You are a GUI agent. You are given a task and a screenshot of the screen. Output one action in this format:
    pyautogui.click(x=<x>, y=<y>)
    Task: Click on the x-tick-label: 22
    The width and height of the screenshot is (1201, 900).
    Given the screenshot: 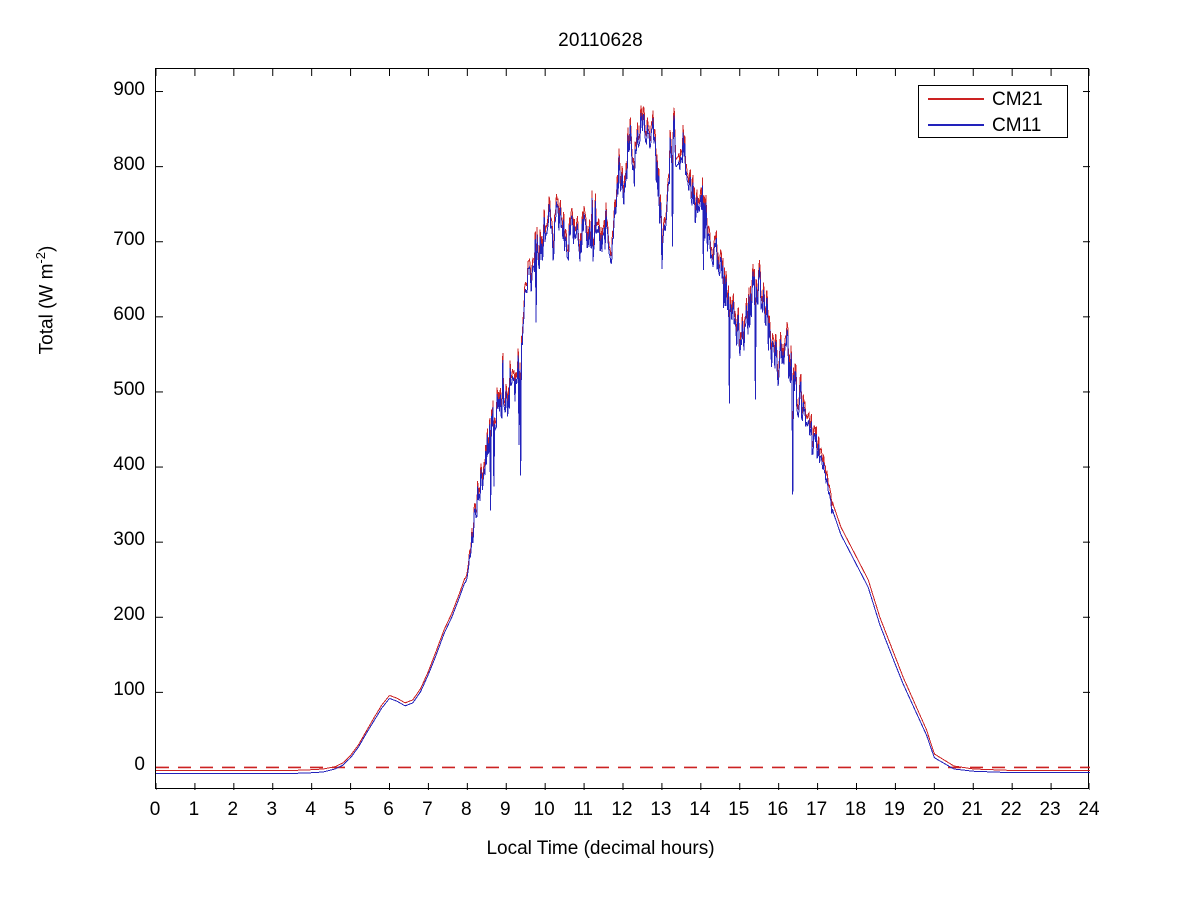 What is the action you would take?
    pyautogui.click(x=1011, y=809)
    